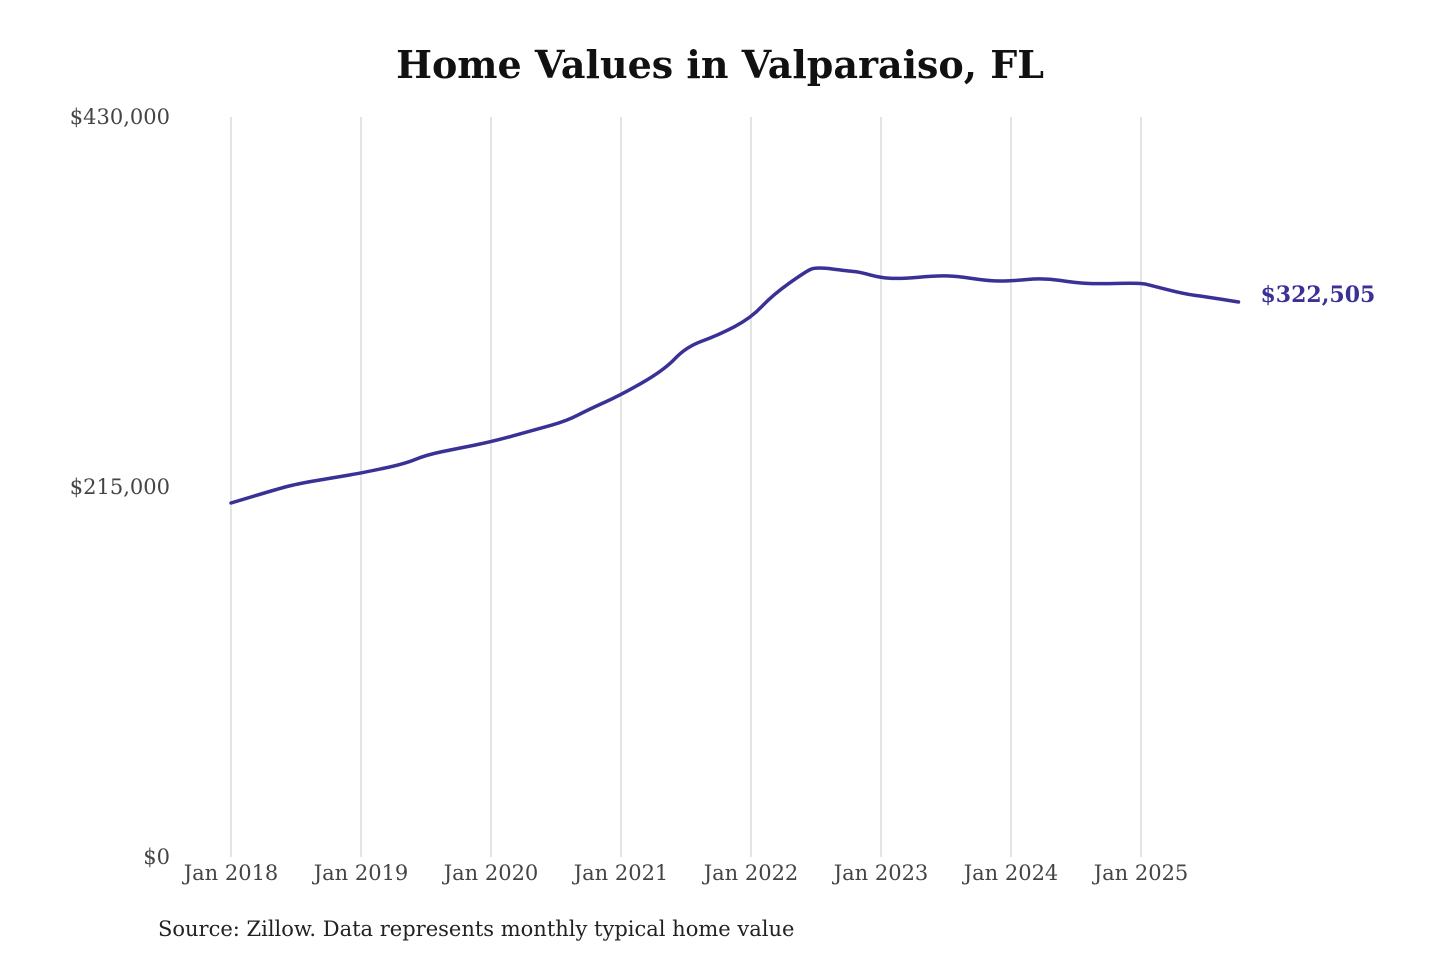  Describe the element at coordinates (1318, 295) in the screenshot. I see `end-value-label: $322,505` at that location.